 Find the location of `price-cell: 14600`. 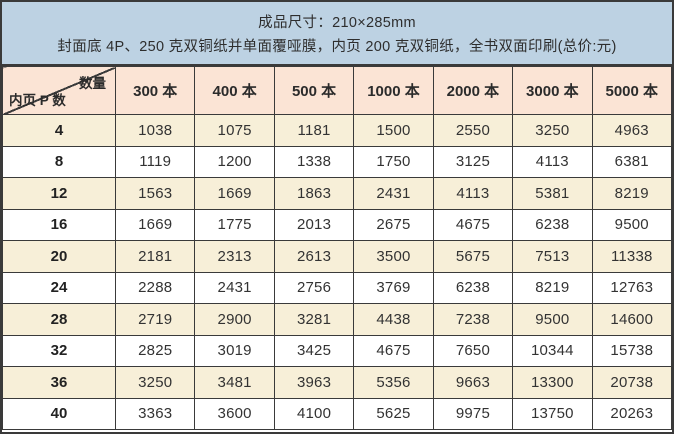

price-cell: 14600 is located at coordinates (631, 319).